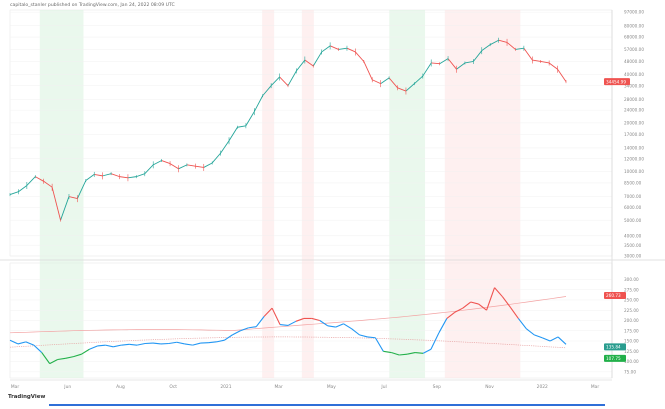  I want to click on osc-tick-label: 125.00, so click(631, 351).